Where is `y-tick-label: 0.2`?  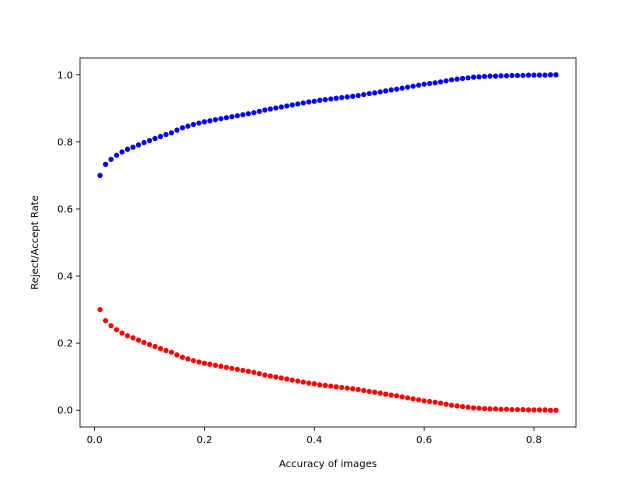 y-tick-label: 0.2 is located at coordinates (65, 344).